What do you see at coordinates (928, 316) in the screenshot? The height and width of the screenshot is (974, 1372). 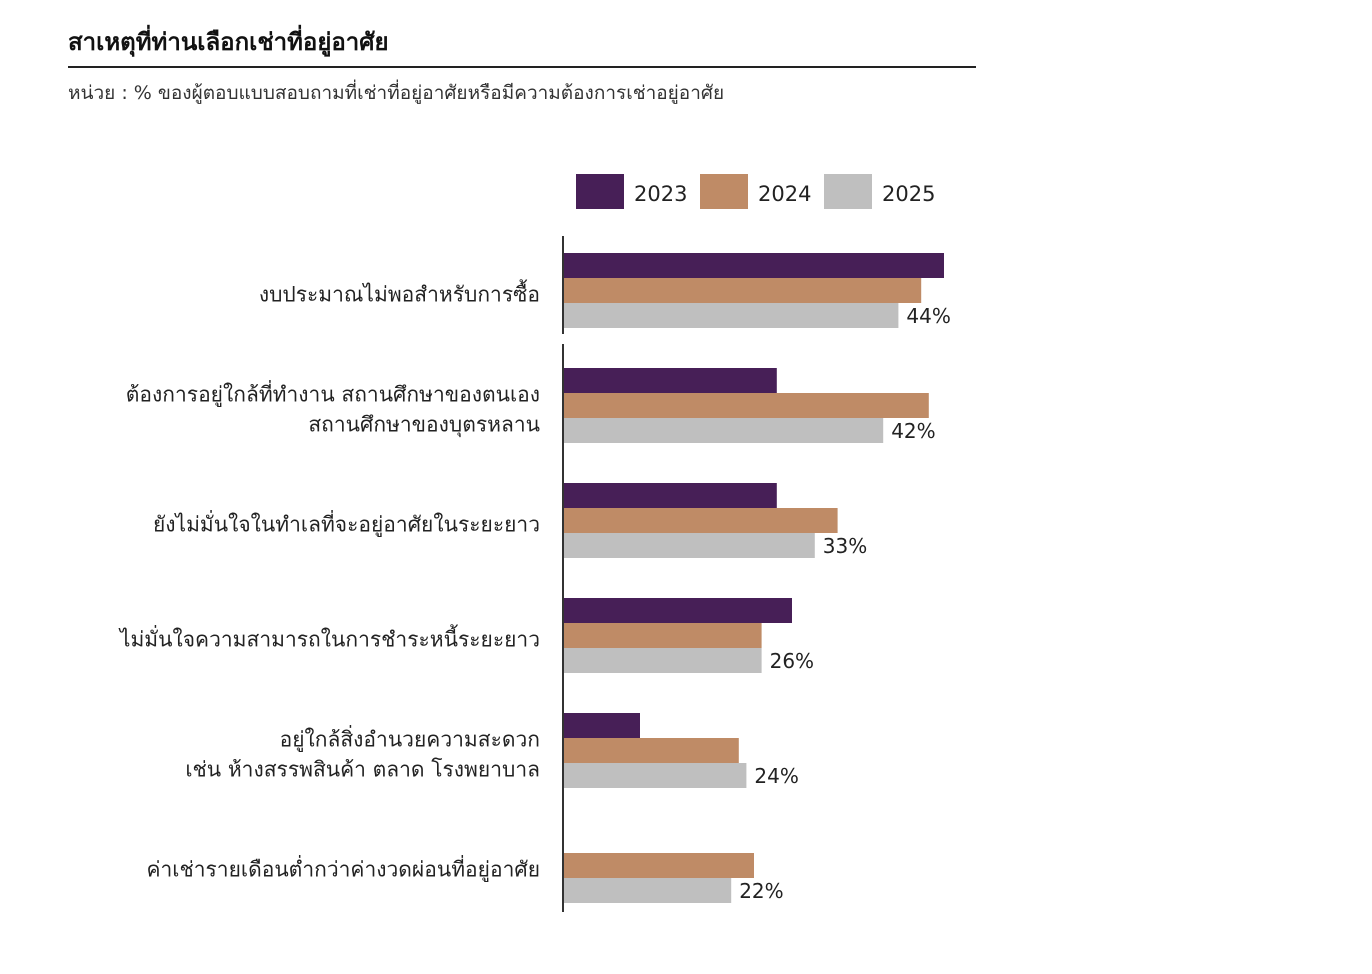 I see `data-label-cat-1: 44%` at bounding box center [928, 316].